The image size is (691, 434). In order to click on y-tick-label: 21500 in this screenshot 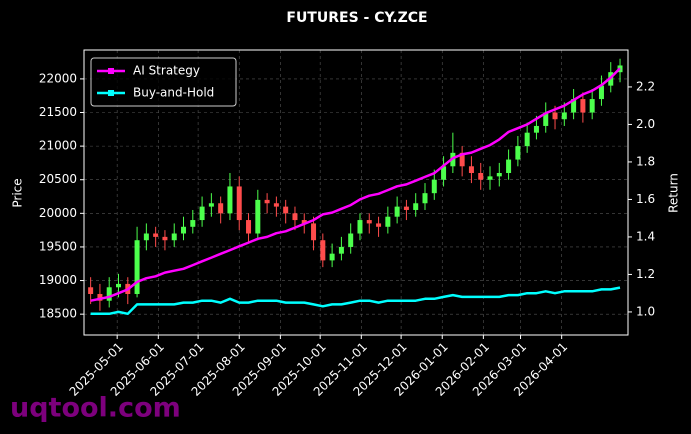, I will do `click(58, 112)`.